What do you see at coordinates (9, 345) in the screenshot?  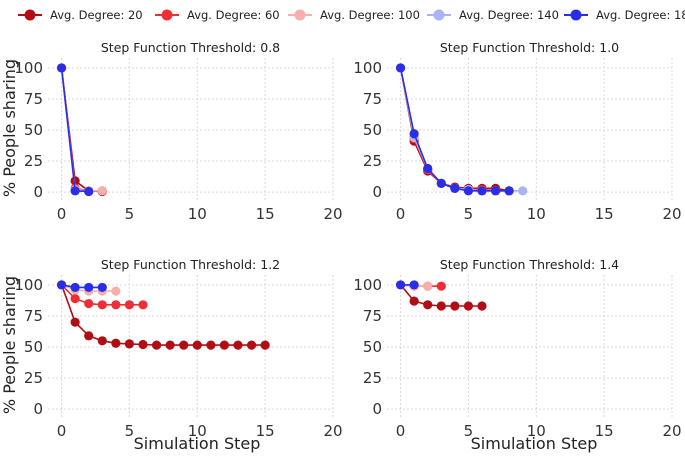 I see `y-axis-label-bottom: % People sharing` at bounding box center [9, 345].